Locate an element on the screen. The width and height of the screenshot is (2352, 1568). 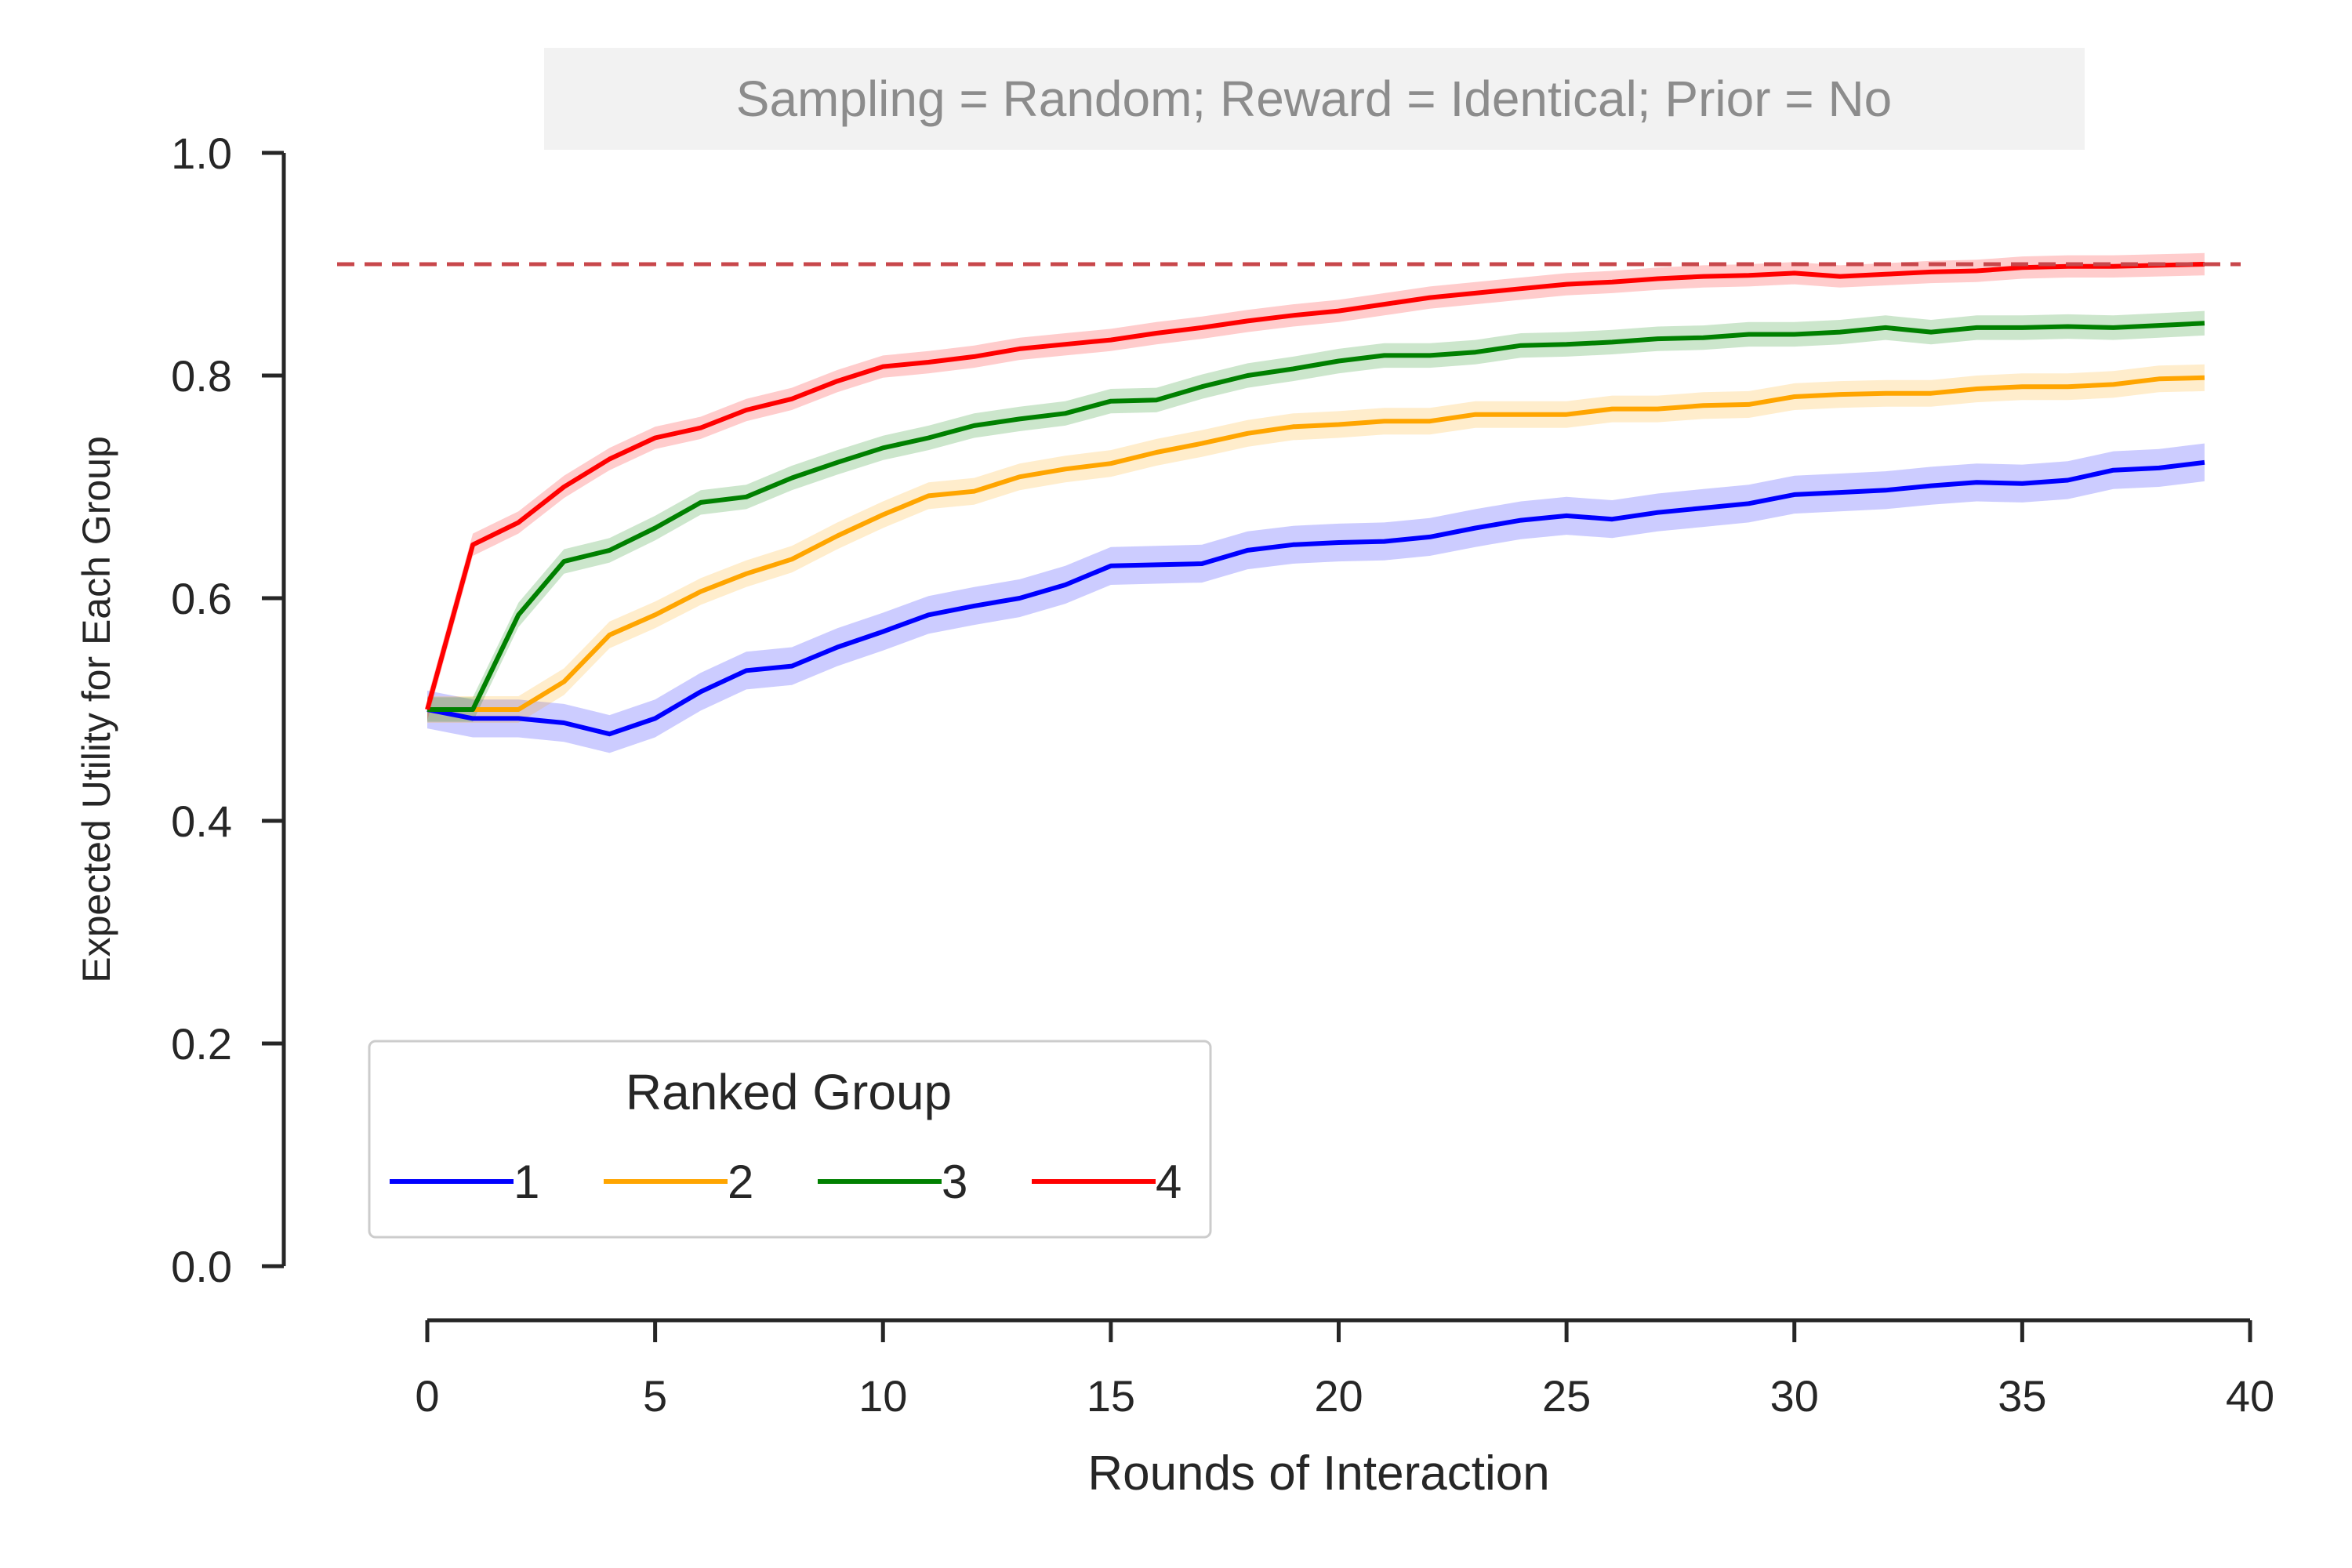
x-tick-label: 30 is located at coordinates (1794, 1396).